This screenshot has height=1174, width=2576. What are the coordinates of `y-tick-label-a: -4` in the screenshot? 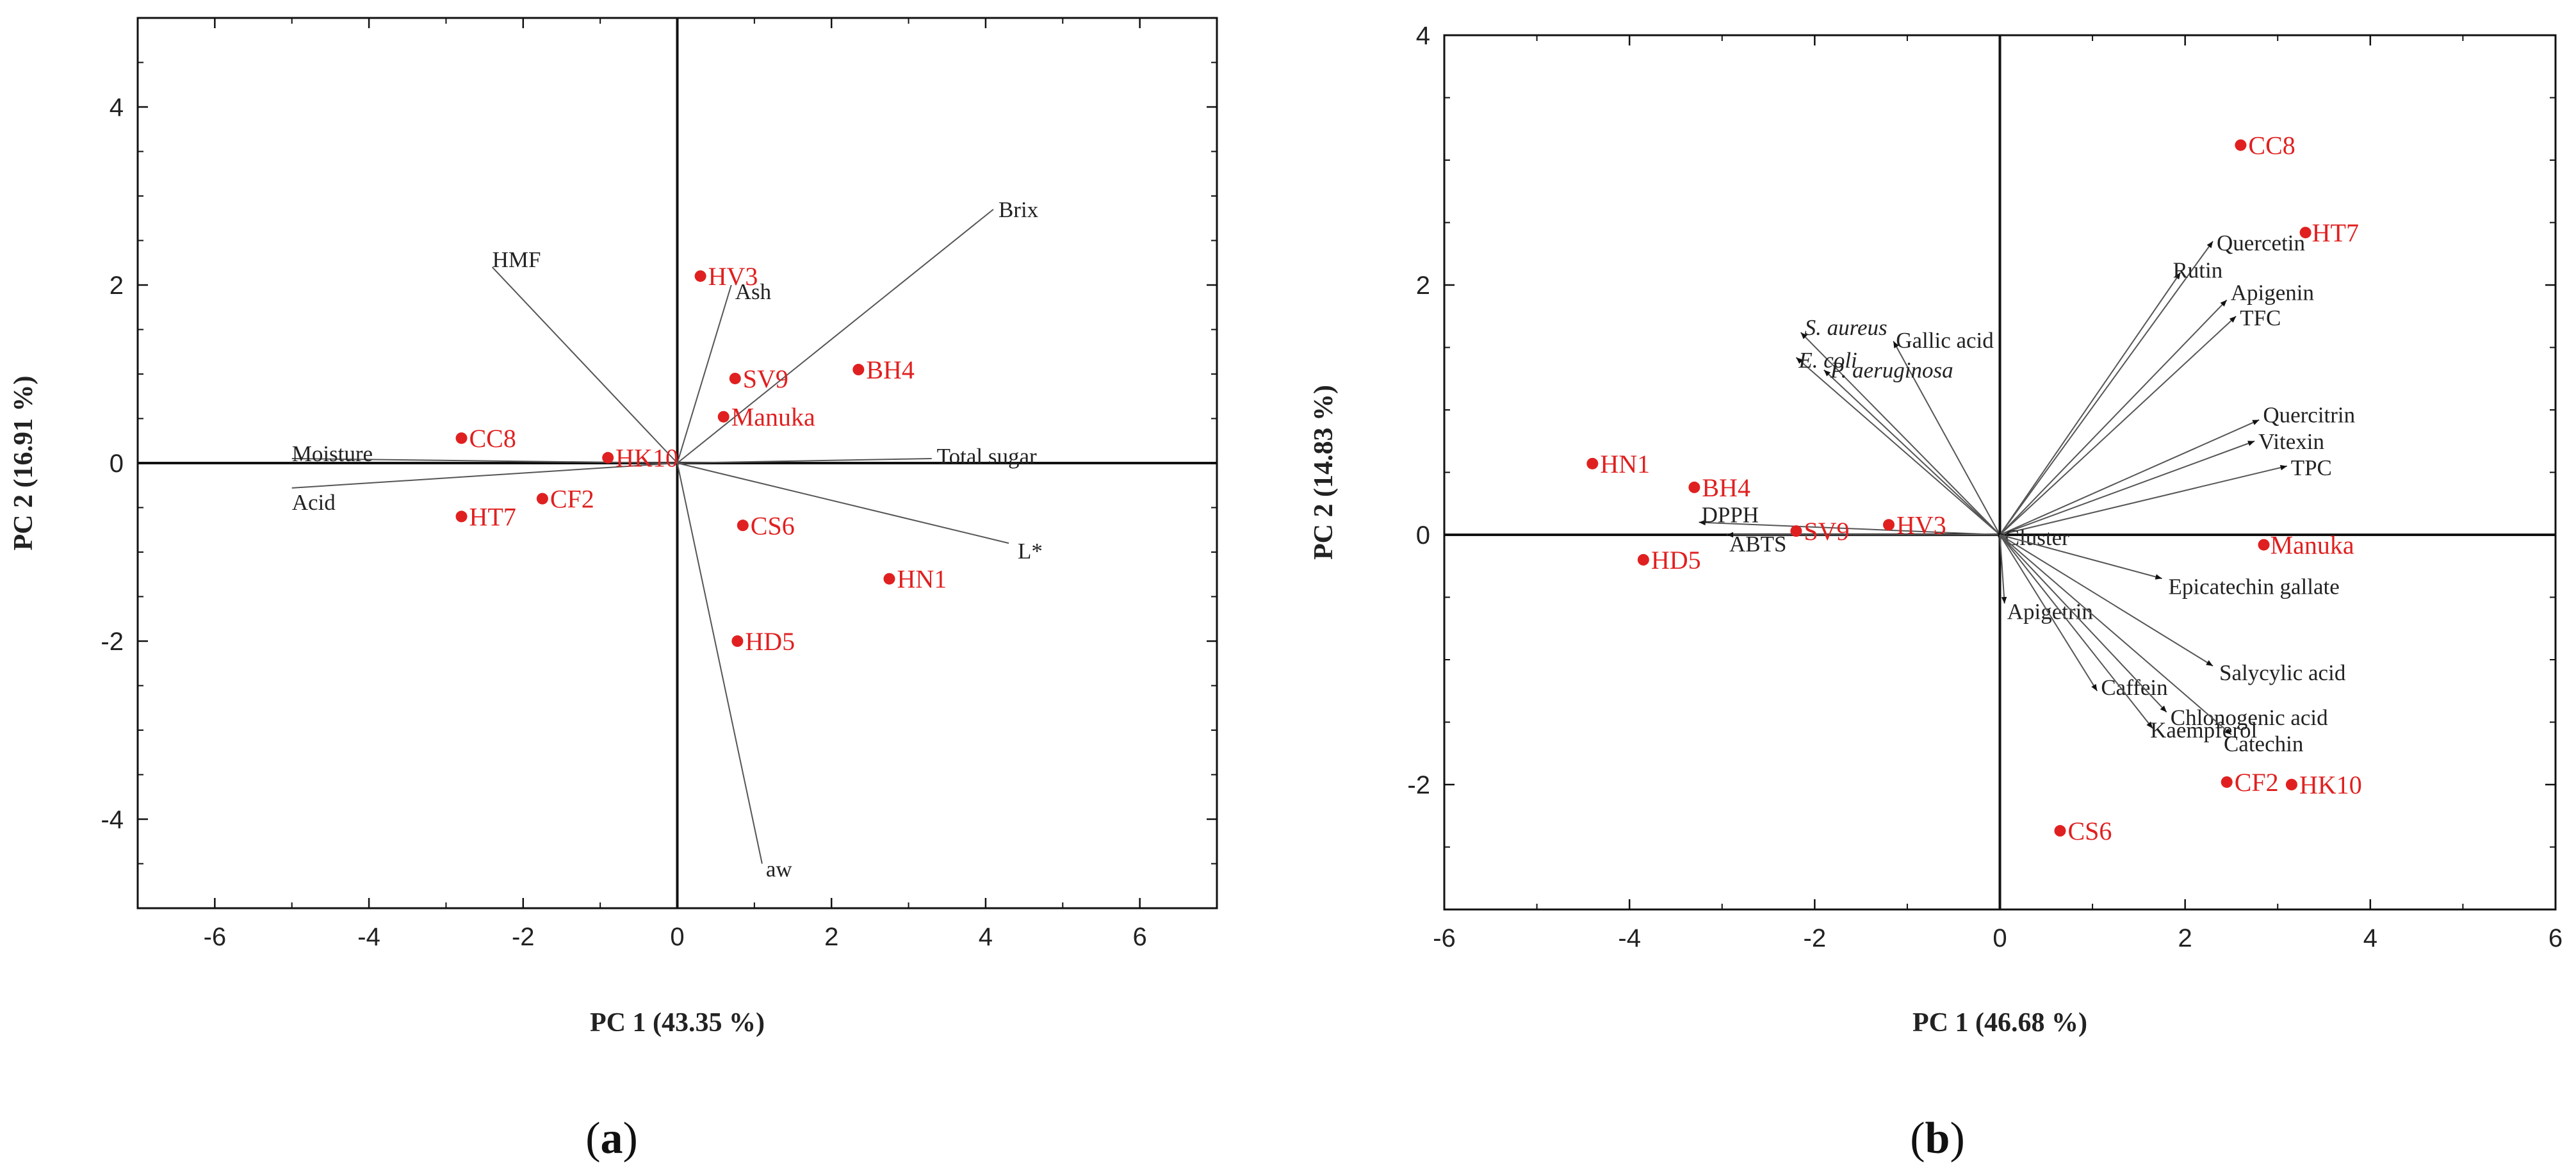 It's located at (112, 820).